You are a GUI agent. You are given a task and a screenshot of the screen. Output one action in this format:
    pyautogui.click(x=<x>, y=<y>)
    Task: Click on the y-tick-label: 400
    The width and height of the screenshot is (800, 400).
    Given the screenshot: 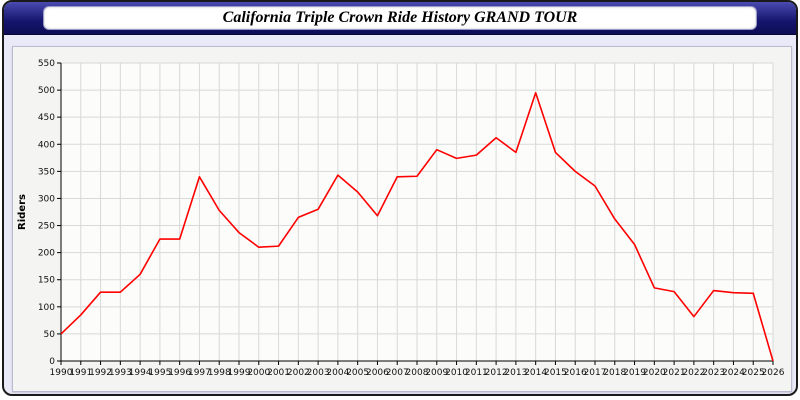 What is the action you would take?
    pyautogui.click(x=46, y=145)
    